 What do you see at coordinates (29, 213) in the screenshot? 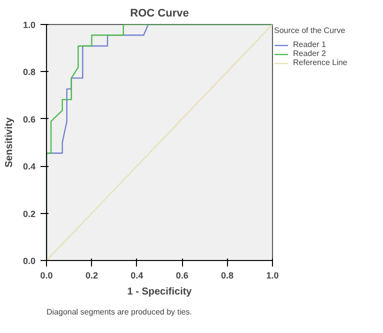
I see `y-tick-label: 0.2` at bounding box center [29, 213].